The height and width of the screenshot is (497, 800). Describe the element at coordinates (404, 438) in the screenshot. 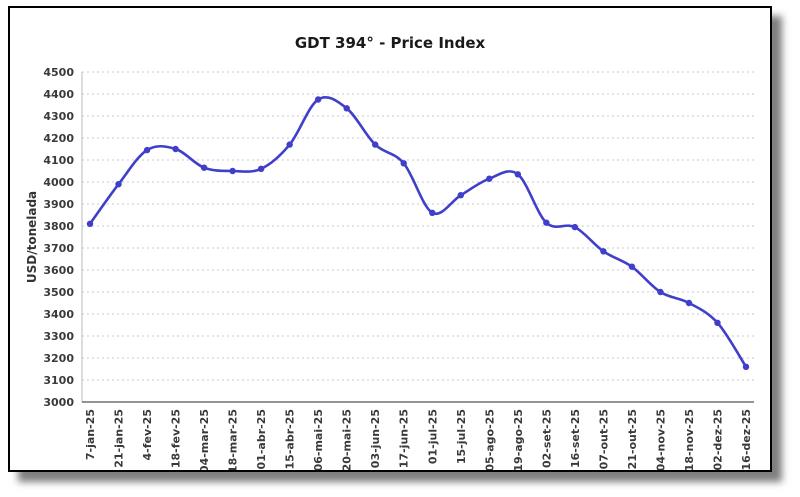

I see `x-tick-label: 17-jun-25` at that location.